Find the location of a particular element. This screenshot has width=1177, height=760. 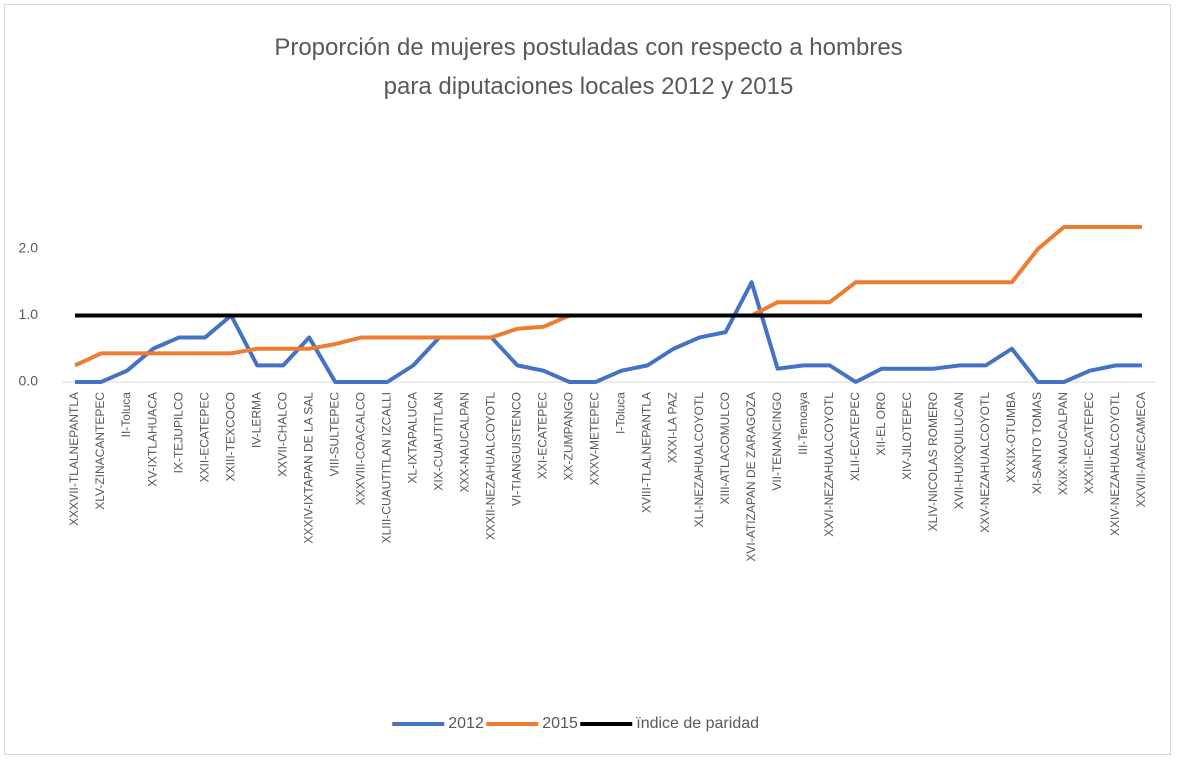

x-tick-label: II-Toluca is located at coordinates (126, 415).